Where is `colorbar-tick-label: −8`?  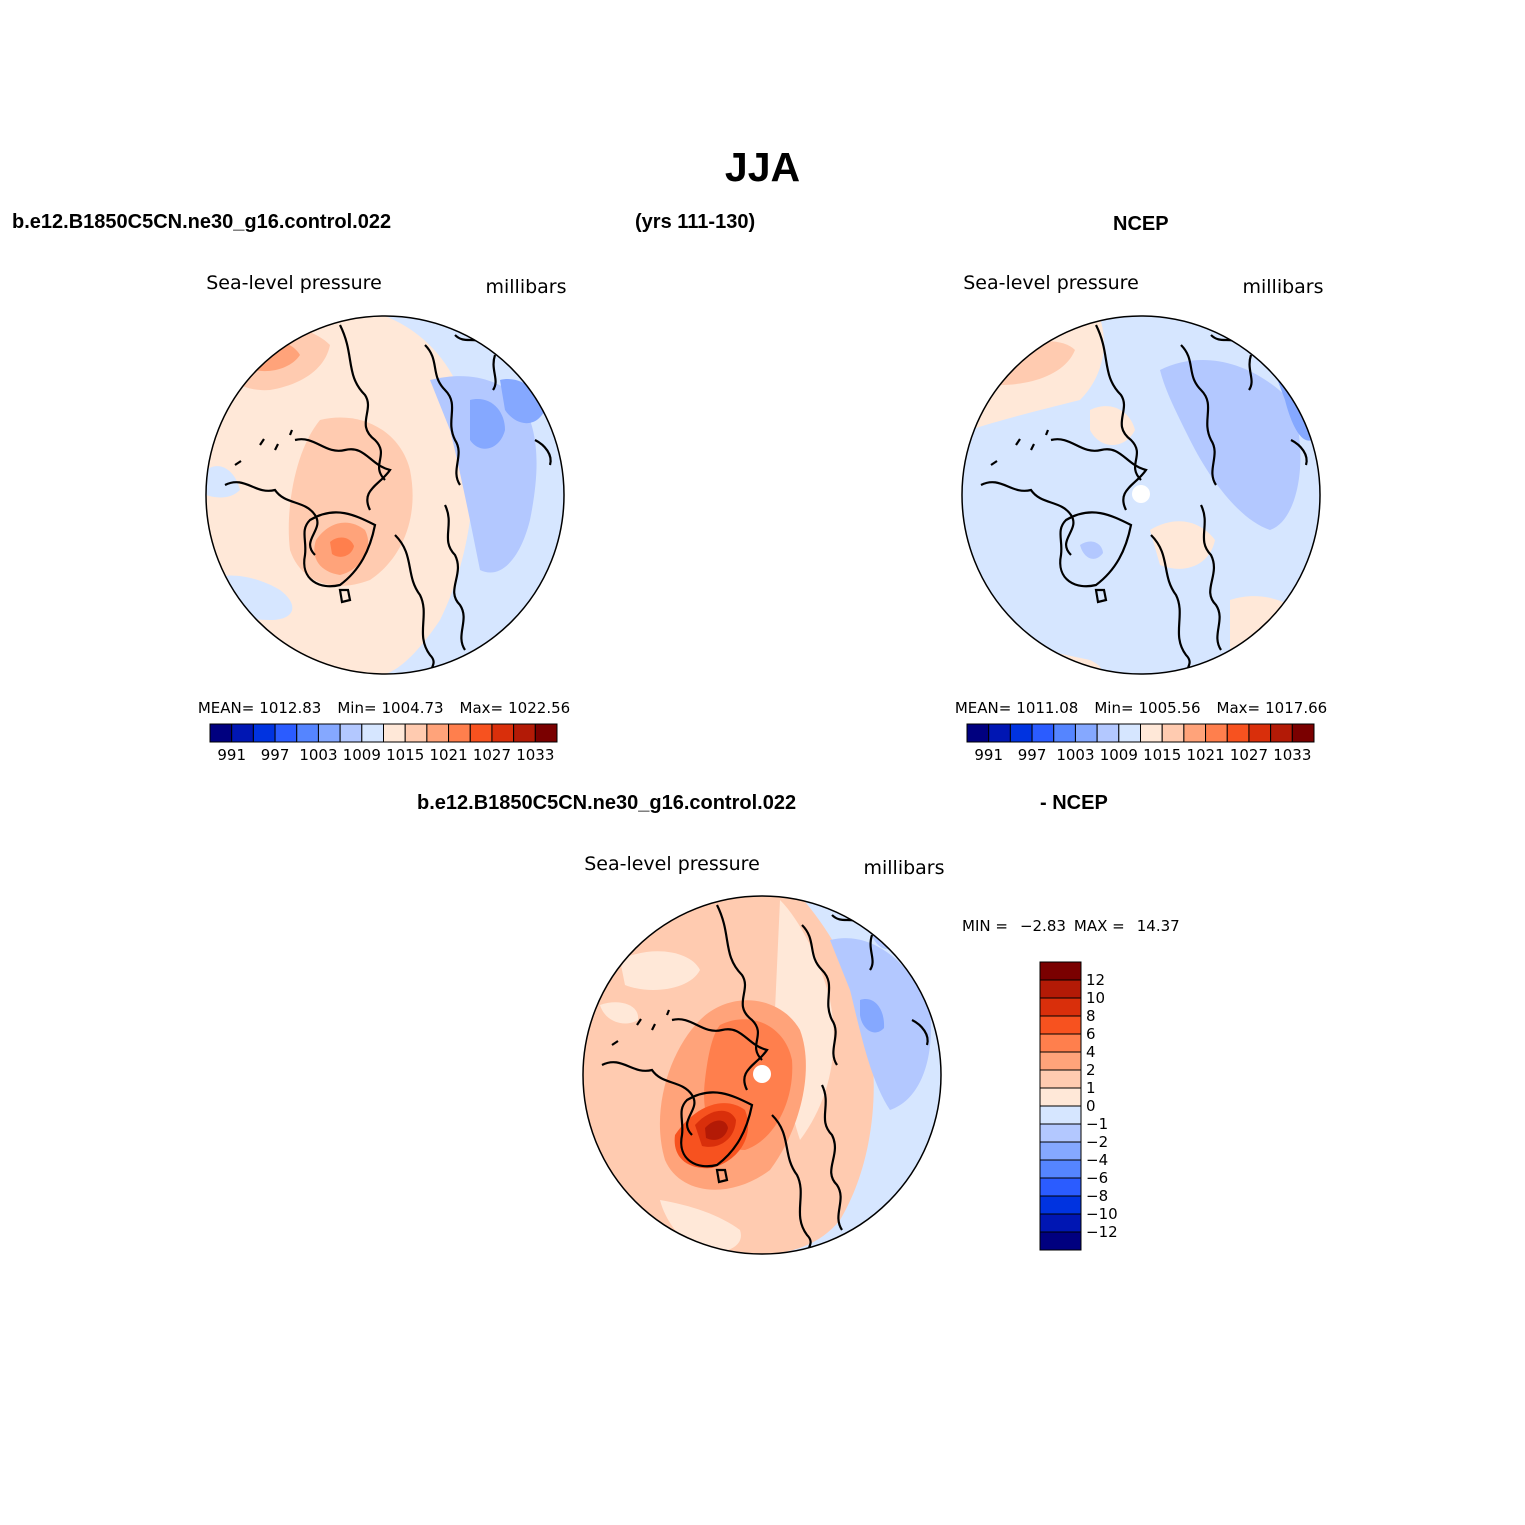
colorbar-tick-label: −8 is located at coordinates (1097, 1196).